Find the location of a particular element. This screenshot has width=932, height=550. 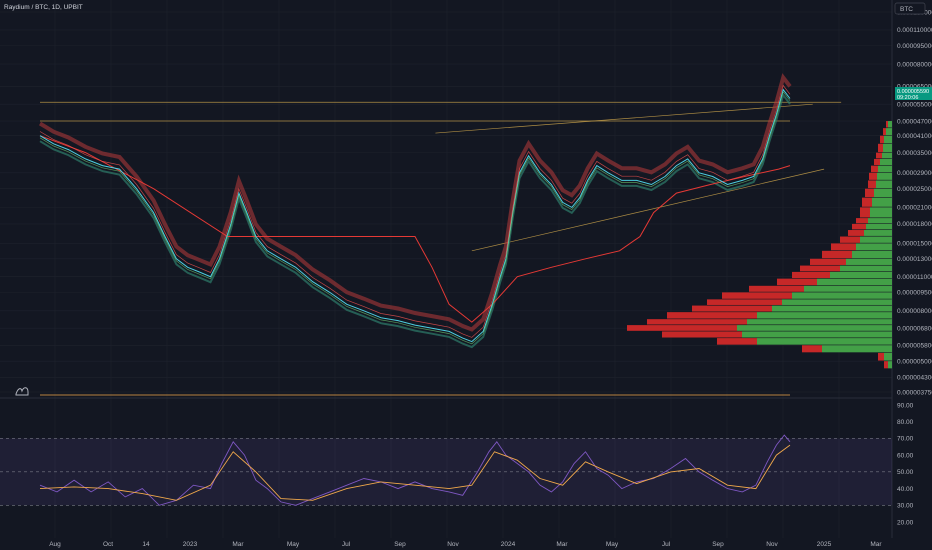

tradingview-logo-icon is located at coordinates (22, 391).